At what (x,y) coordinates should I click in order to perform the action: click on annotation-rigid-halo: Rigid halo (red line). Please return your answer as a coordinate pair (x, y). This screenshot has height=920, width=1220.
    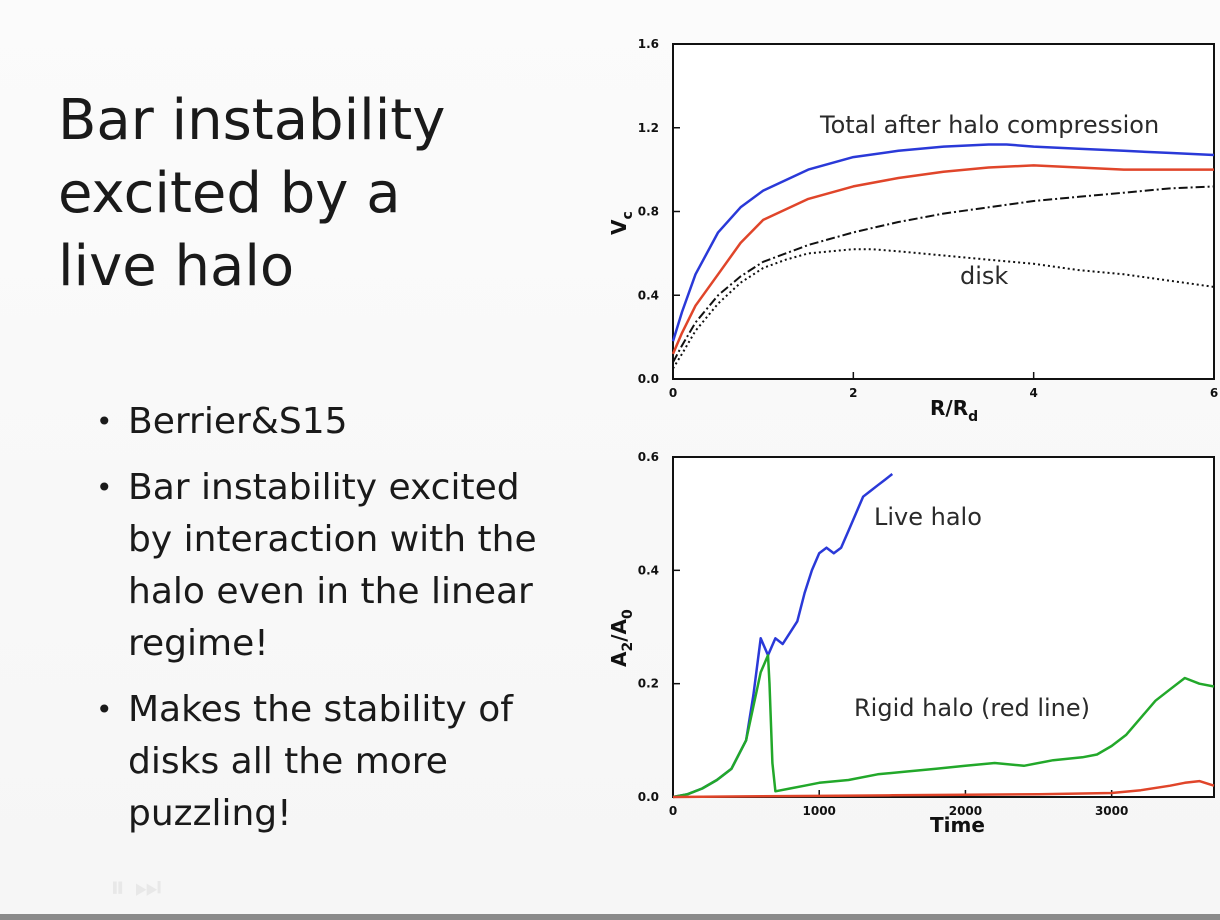
    Looking at the image, I should click on (972, 708).